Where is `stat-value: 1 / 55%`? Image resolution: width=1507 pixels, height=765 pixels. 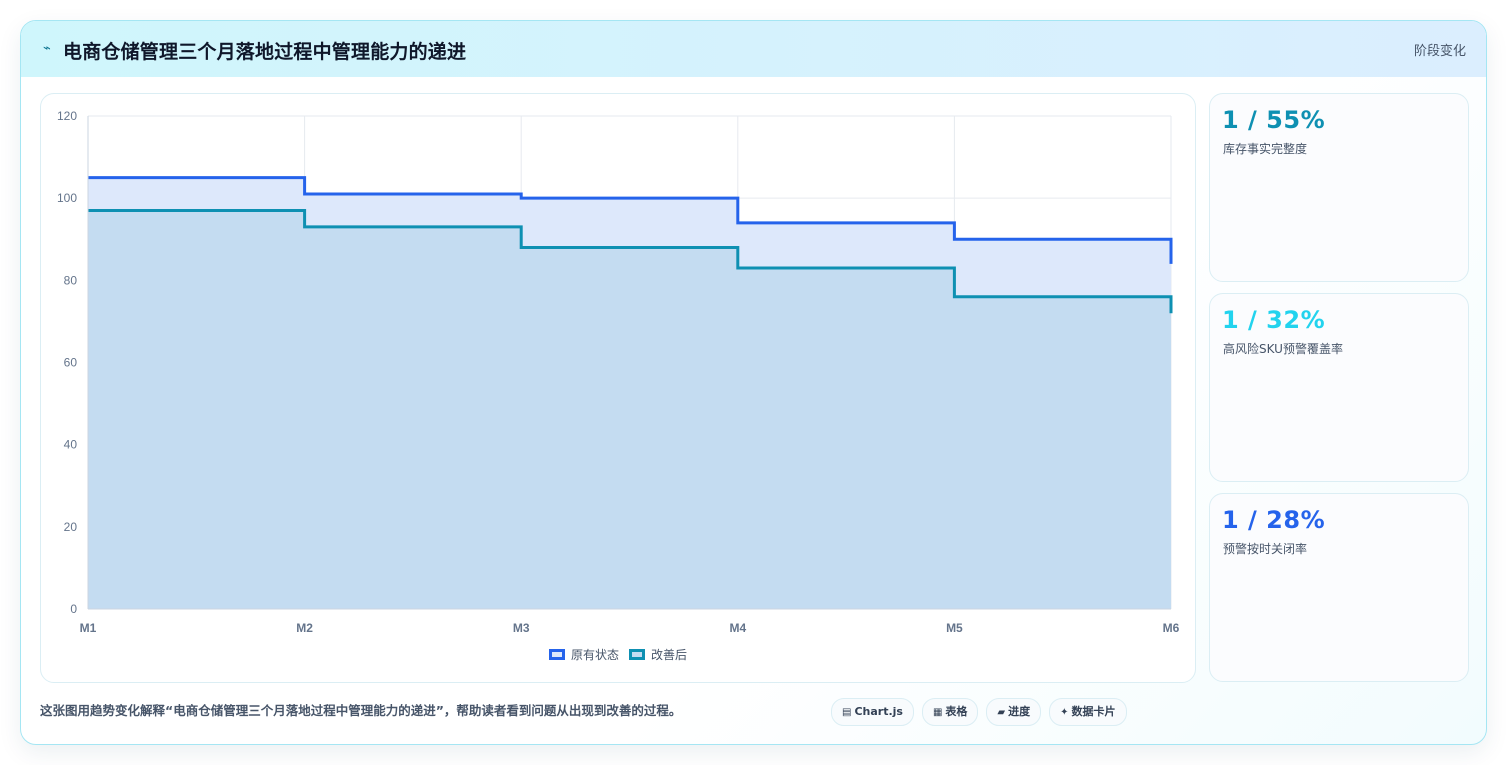 stat-value: 1 / 55% is located at coordinates (1274, 120).